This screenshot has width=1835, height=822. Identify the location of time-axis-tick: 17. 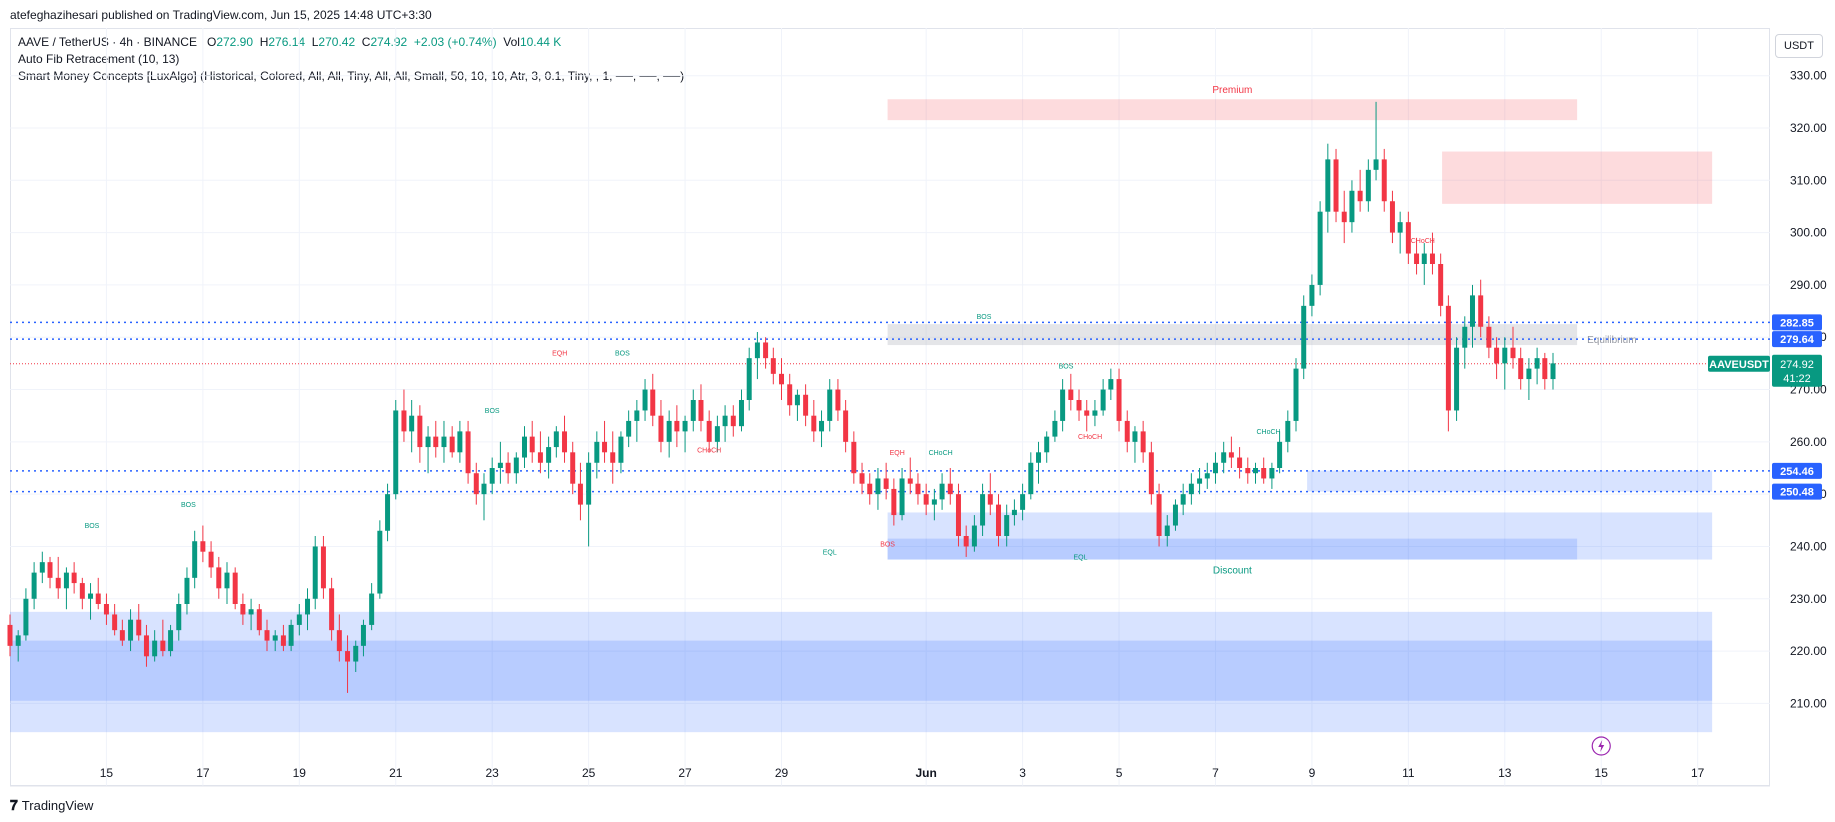
(203, 773).